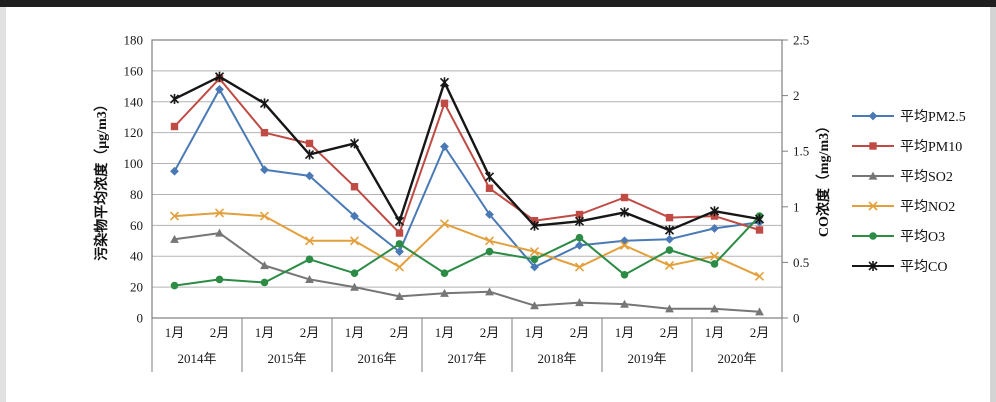  I want to click on legend-item-pm10: 平均PM10, so click(908, 146).